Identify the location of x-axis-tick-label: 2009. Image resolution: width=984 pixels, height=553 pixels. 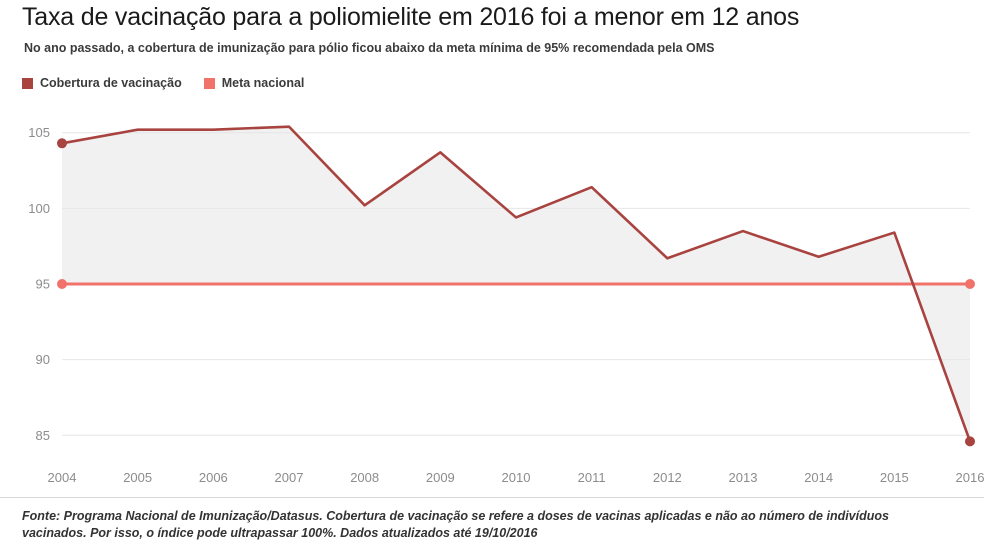
(440, 477).